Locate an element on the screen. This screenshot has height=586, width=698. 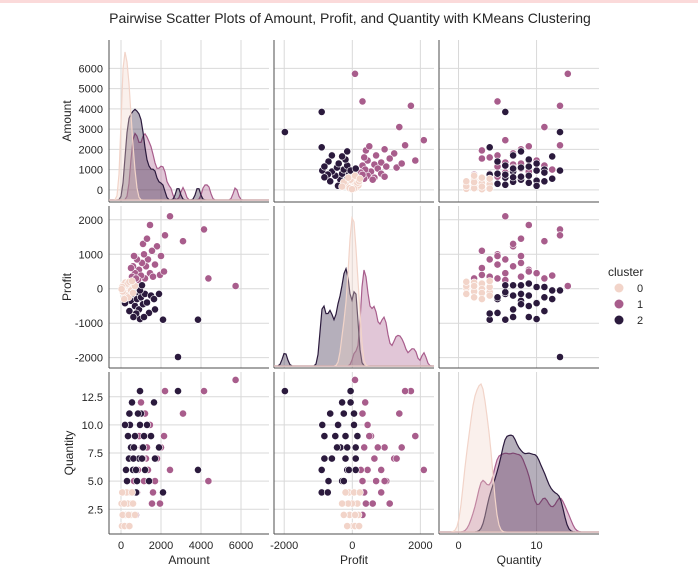
tick-label-y-amount: 6000 is located at coordinates (91, 69).